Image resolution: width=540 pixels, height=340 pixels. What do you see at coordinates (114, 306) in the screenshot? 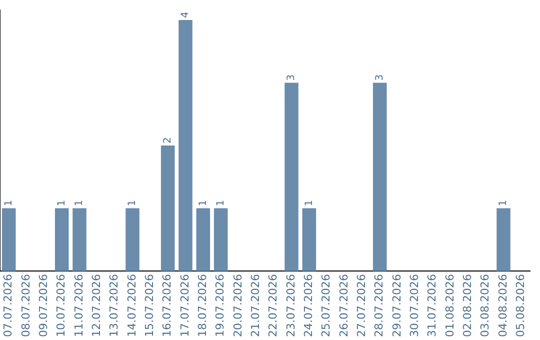
I see `x-tick-label: 13.07.2026` at bounding box center [114, 306].